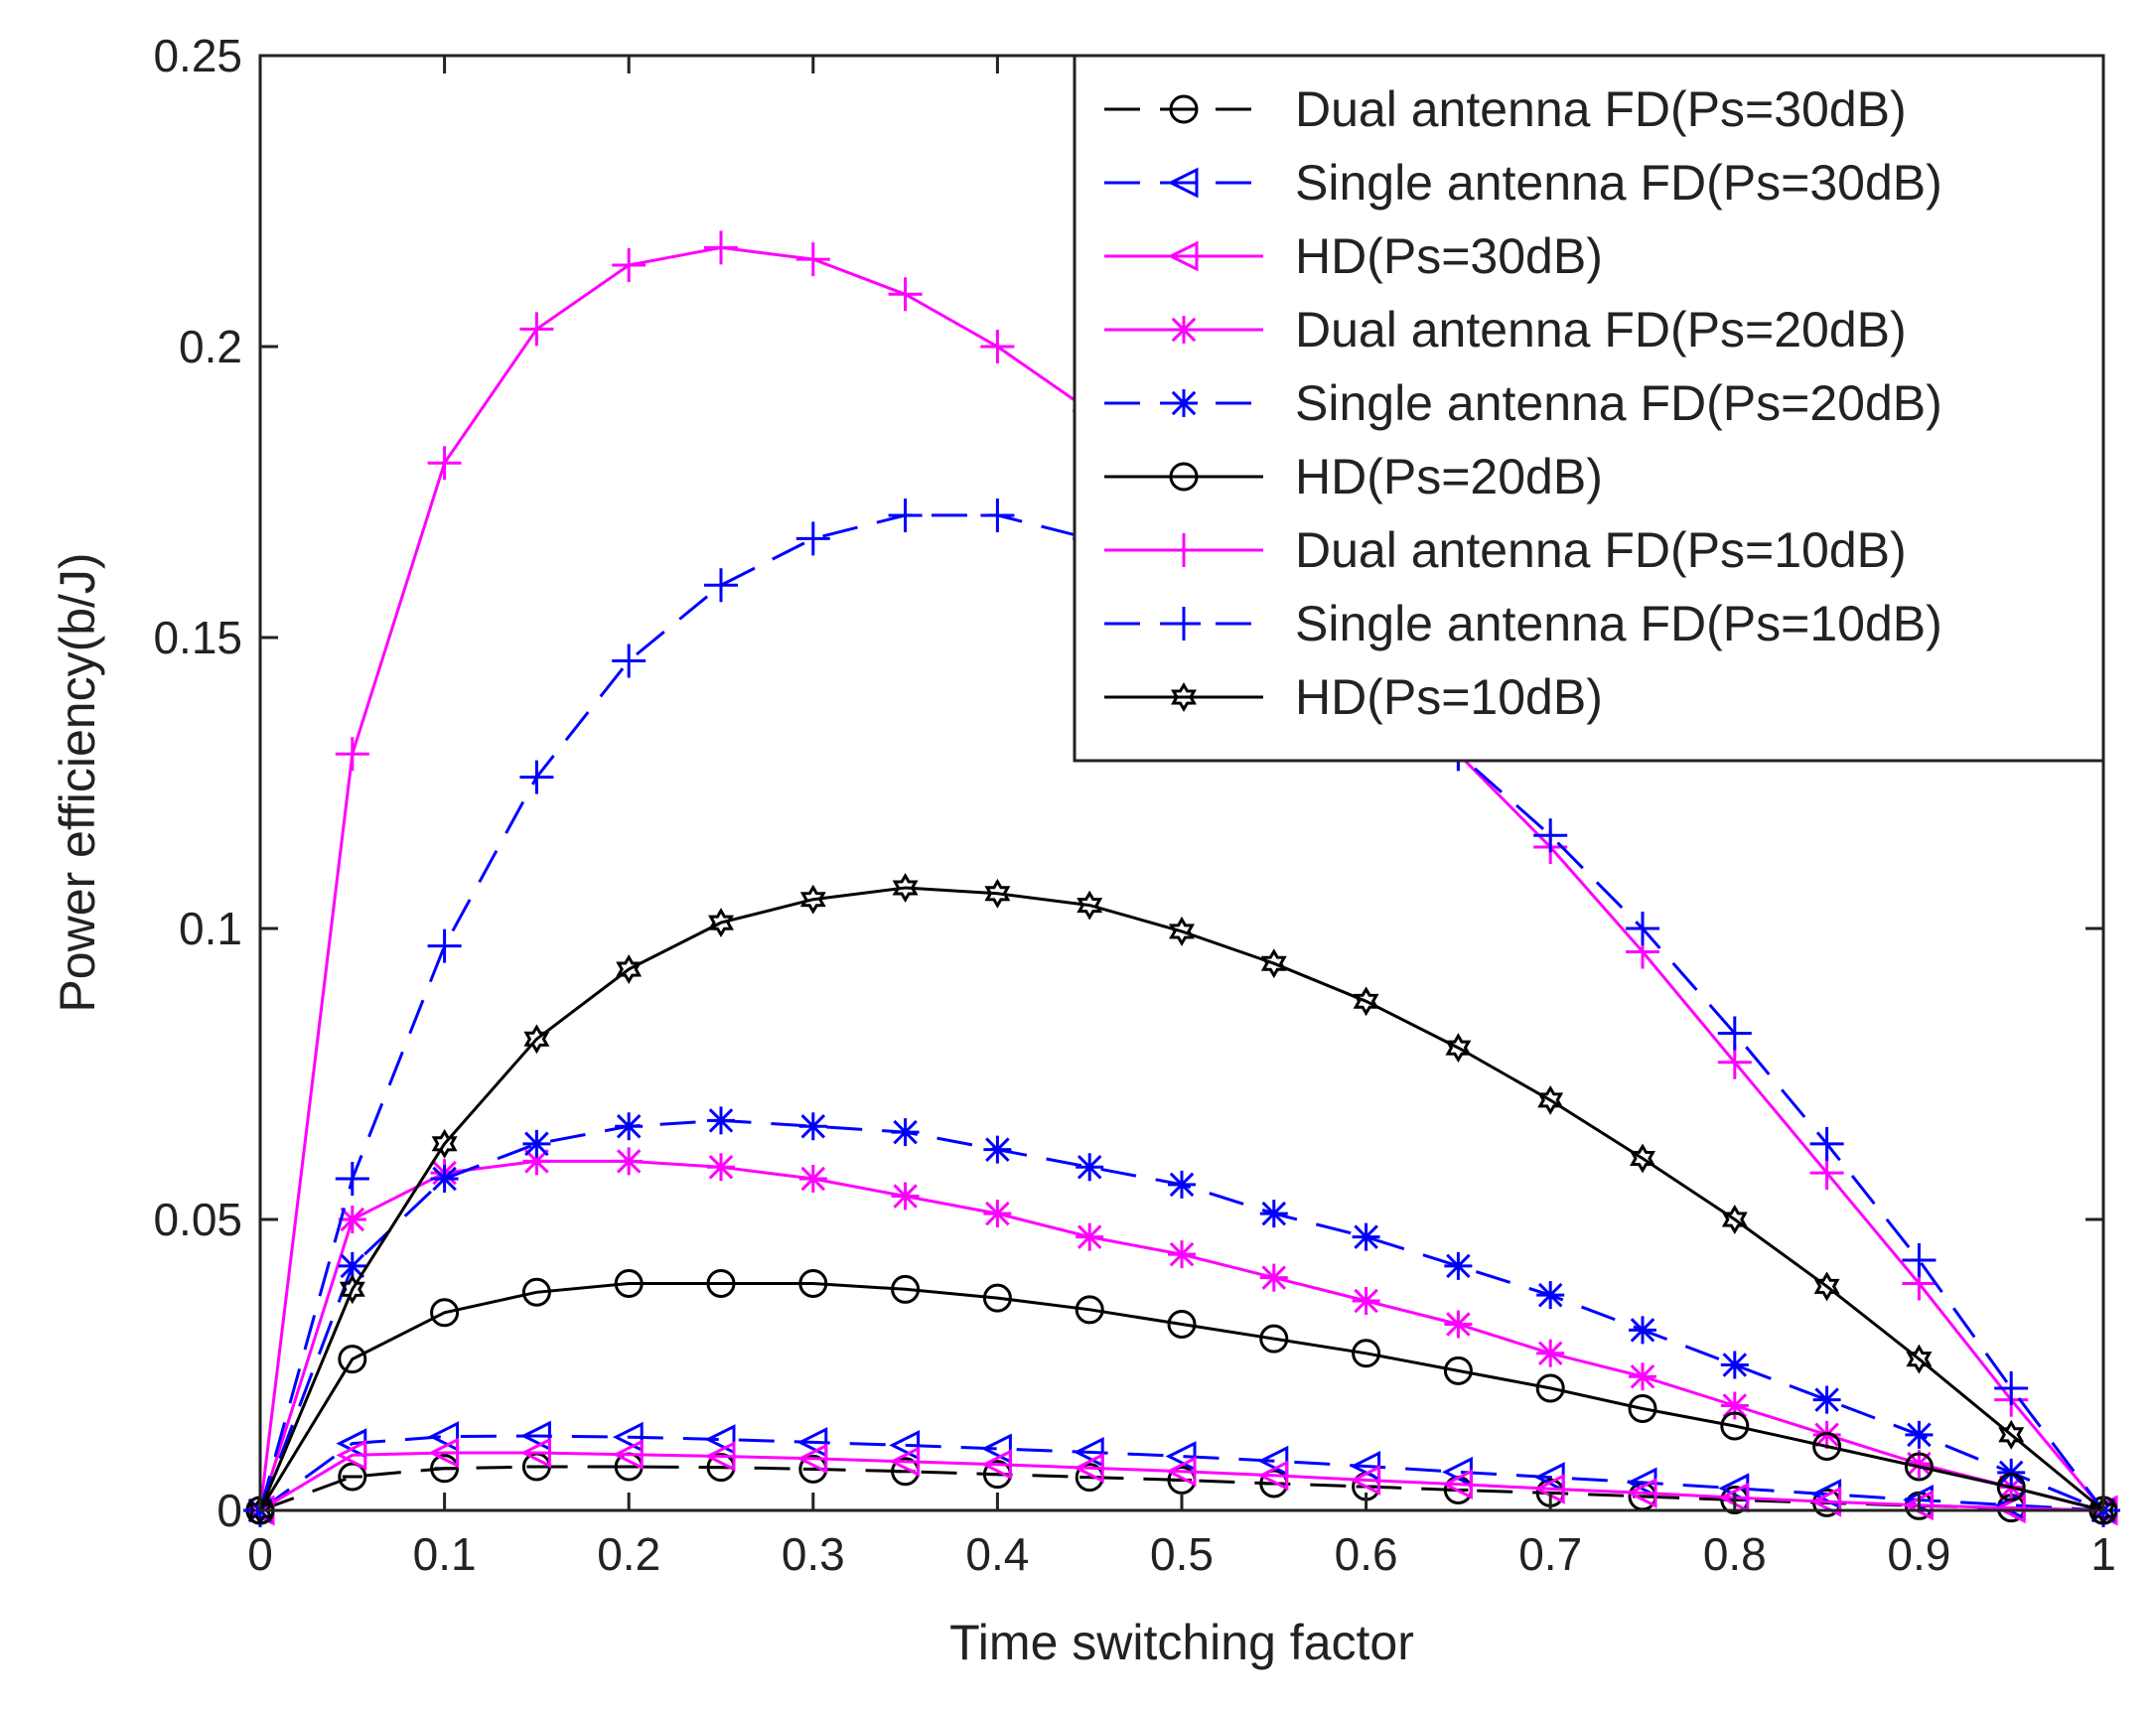  What do you see at coordinates (814, 1554) in the screenshot?
I see `x-tick-label: 0.3` at bounding box center [814, 1554].